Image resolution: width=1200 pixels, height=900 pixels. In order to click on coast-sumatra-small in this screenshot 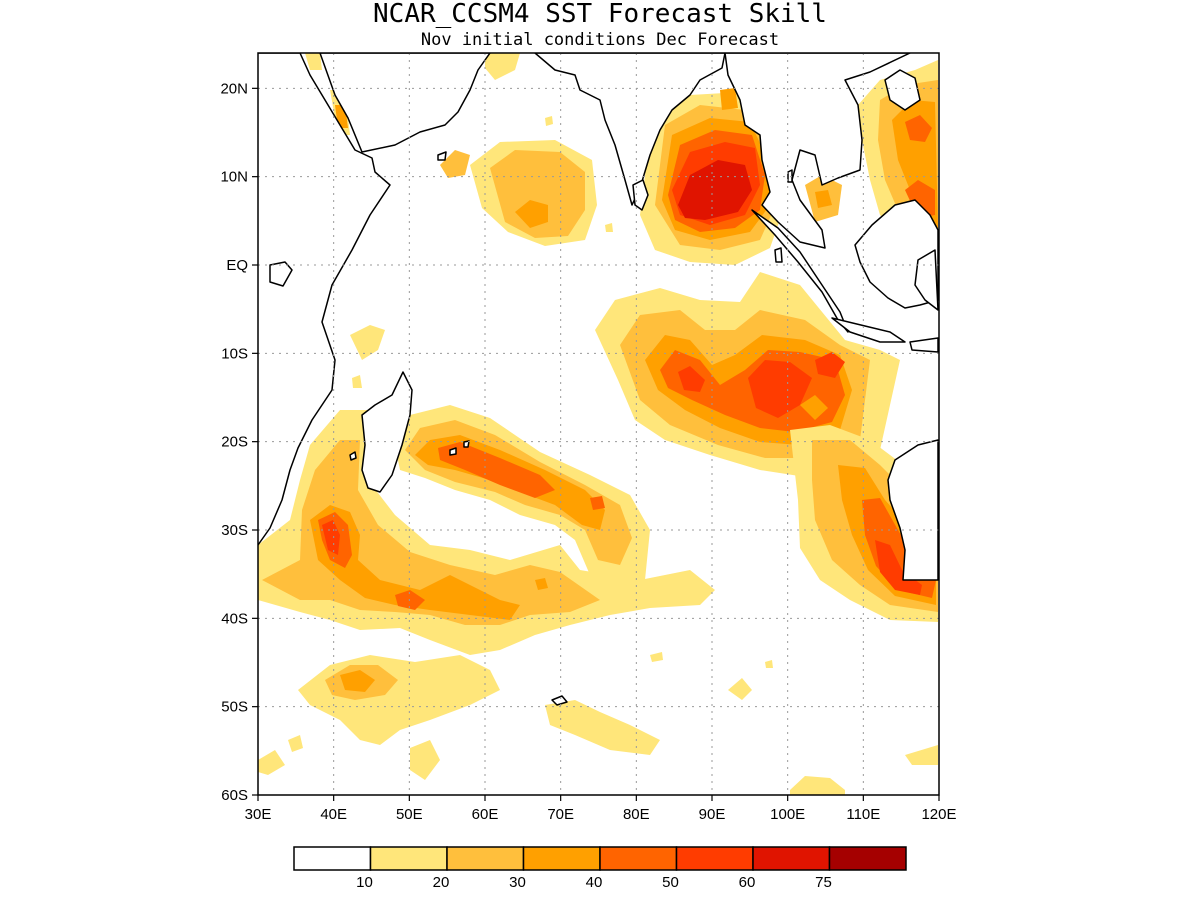, I will do `click(778, 255)`.